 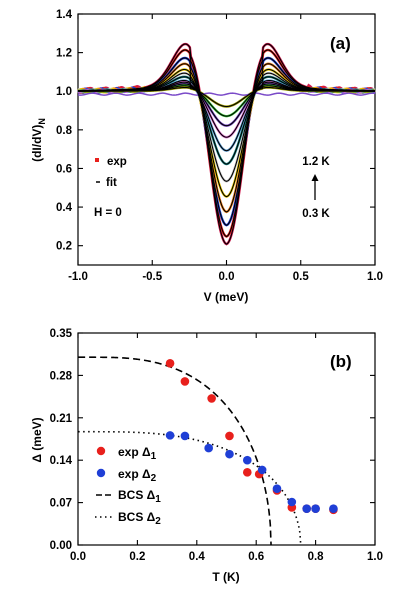 What do you see at coordinates (152, 277) in the screenshot?
I see `panel-a-xtick-label: -0.5` at bounding box center [152, 277].